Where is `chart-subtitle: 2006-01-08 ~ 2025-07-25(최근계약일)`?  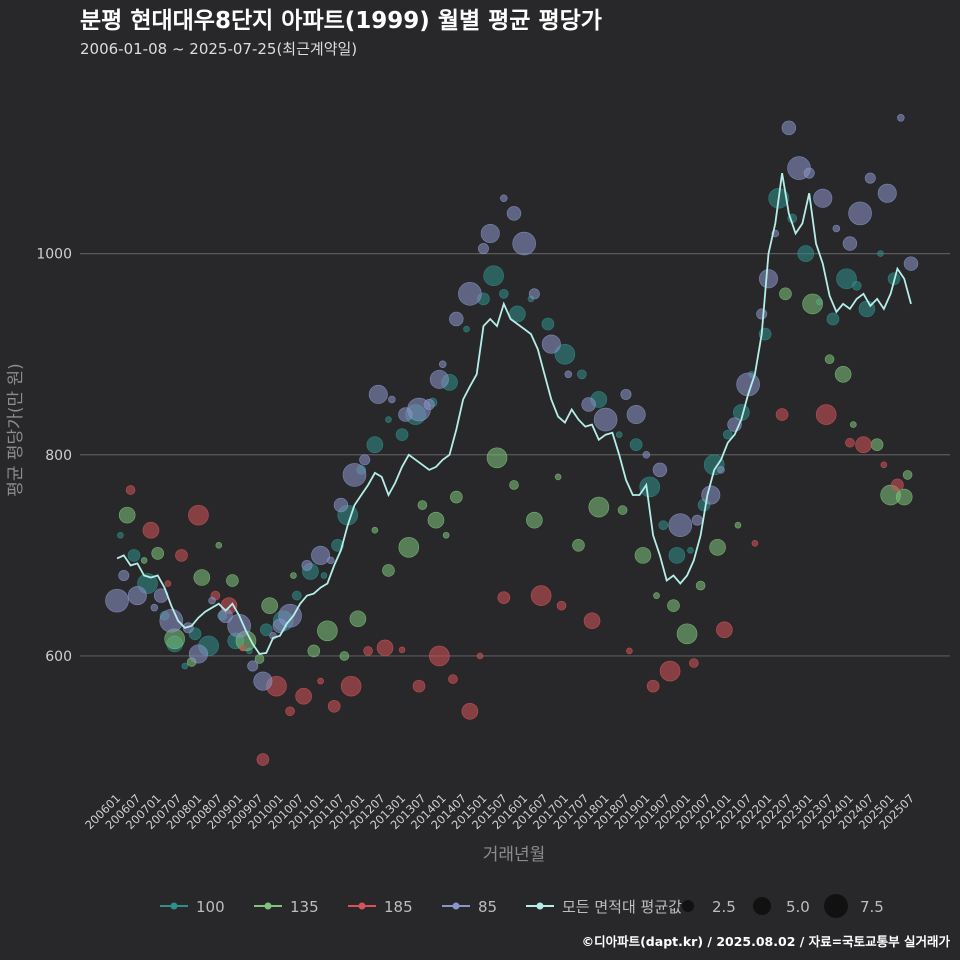 chart-subtitle: 2006-01-08 ~ 2025-07-25(최근계약일) is located at coordinates (218, 49).